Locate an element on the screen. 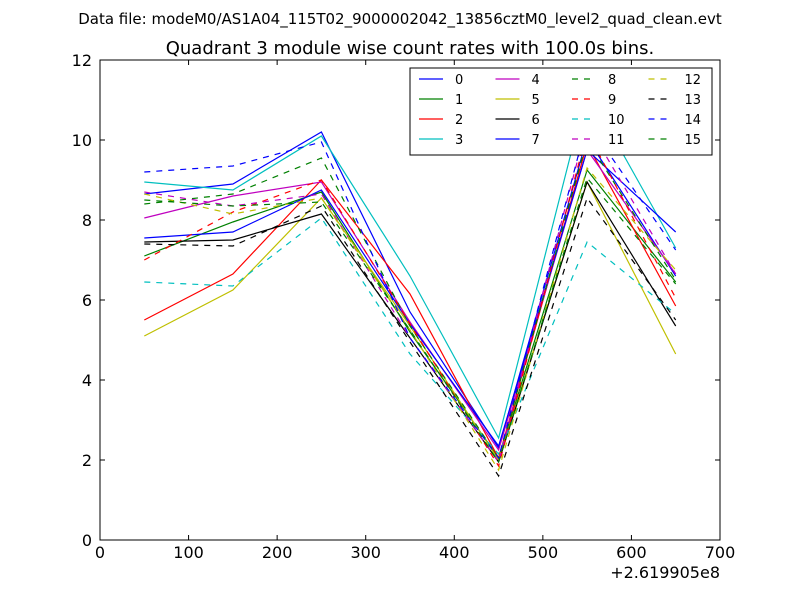  legend-label: 11 is located at coordinates (616, 140).